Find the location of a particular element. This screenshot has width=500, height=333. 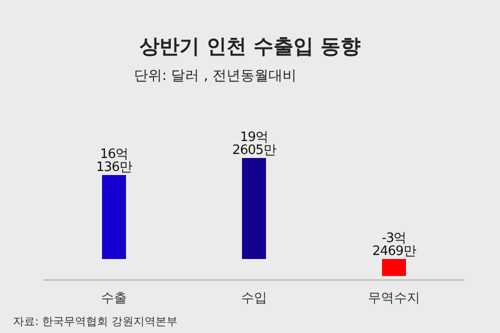

chart-subtitle: 단위: 달러 , 전년동월대비 is located at coordinates (215, 76).